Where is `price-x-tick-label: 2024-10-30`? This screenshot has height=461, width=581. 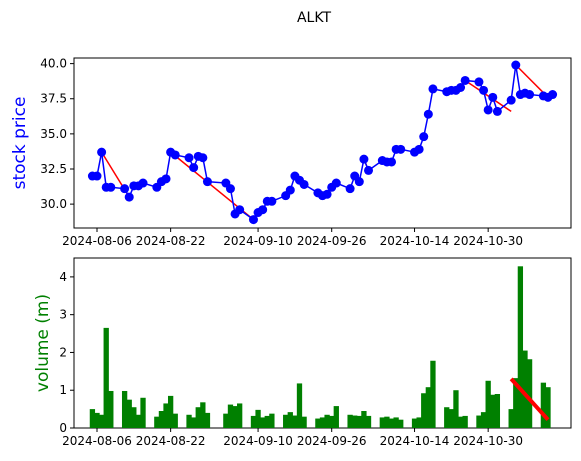 price-x-tick-label: 2024-10-30 is located at coordinates (488, 241).